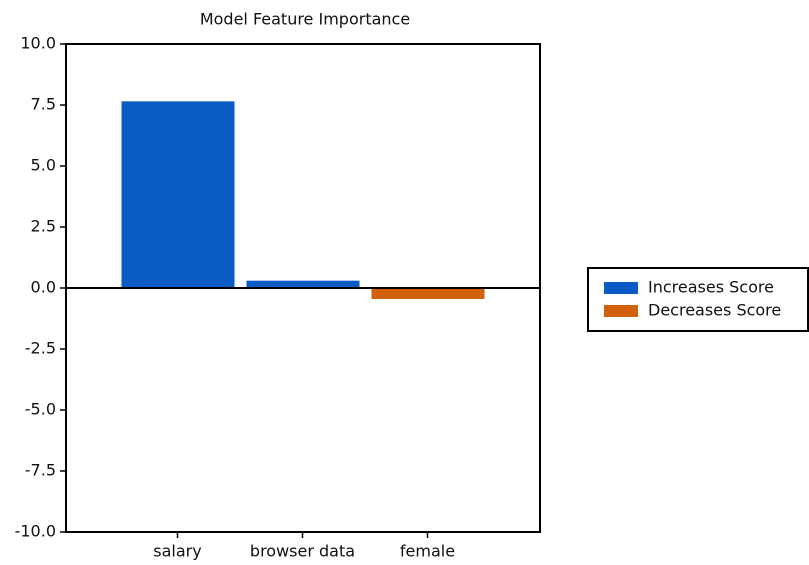  What do you see at coordinates (714, 310) in the screenshot?
I see `legend-label: Decreases Score` at bounding box center [714, 310].